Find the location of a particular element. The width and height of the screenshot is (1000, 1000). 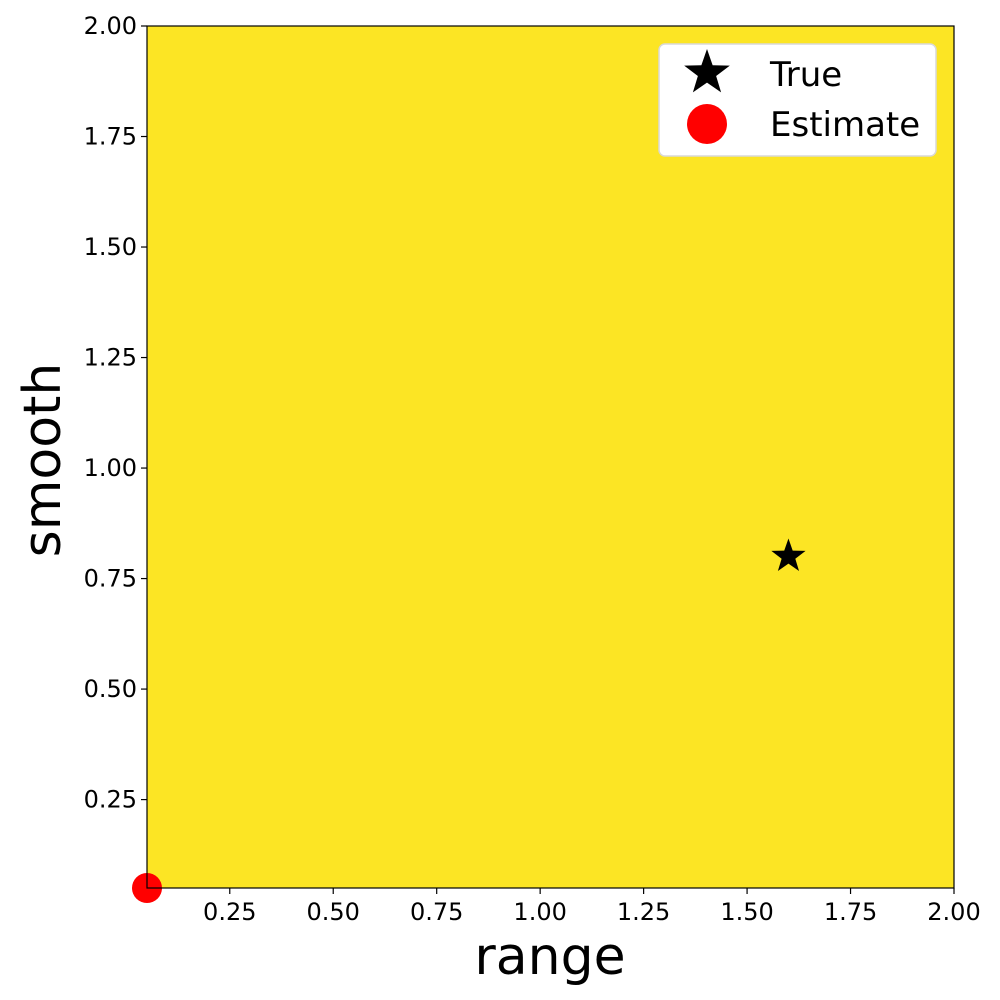

y-tick-label-1: 0.50 is located at coordinates (110, 689).